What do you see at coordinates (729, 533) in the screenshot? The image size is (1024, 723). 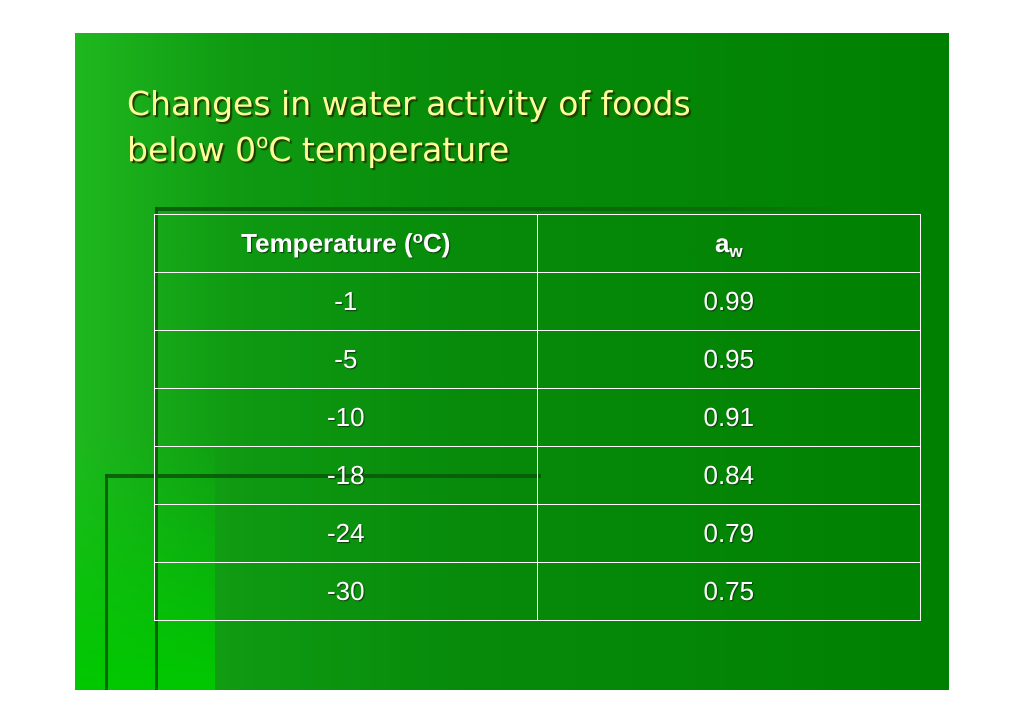 I see `cell-water-activity: 0.79` at bounding box center [729, 533].